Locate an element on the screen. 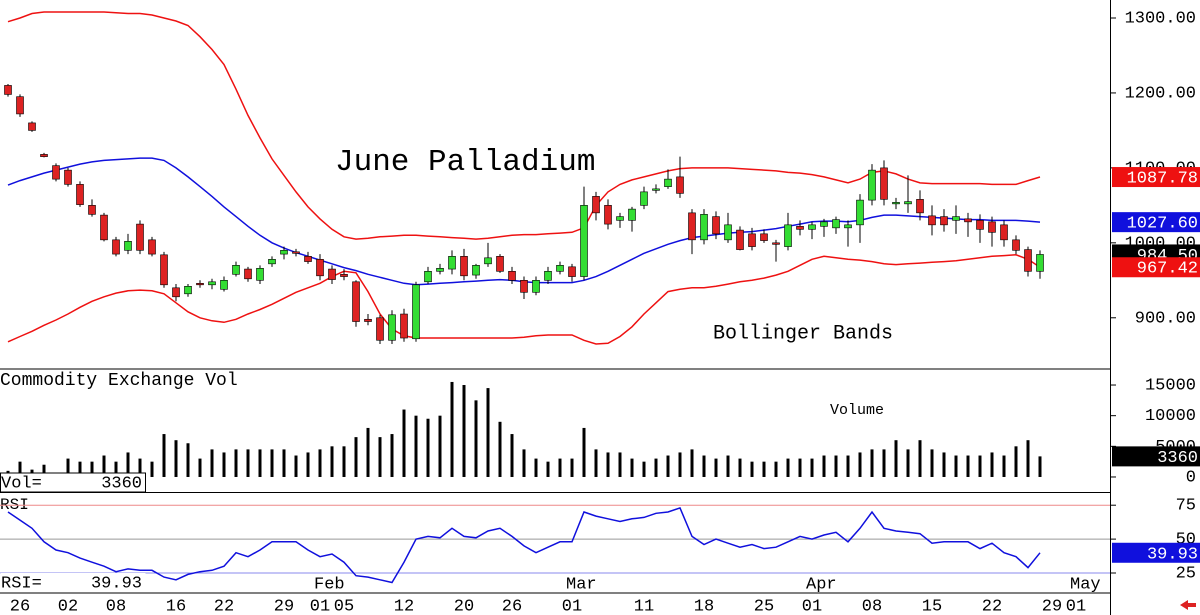 Image resolution: width=1200 pixels, height=615 pixels. value-box-label: 1027.60 is located at coordinates (1162, 224).